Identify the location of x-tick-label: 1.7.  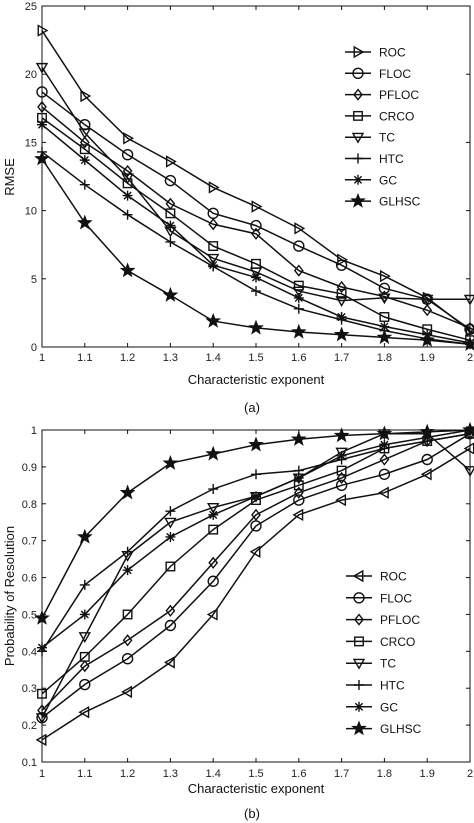
(341, 774).